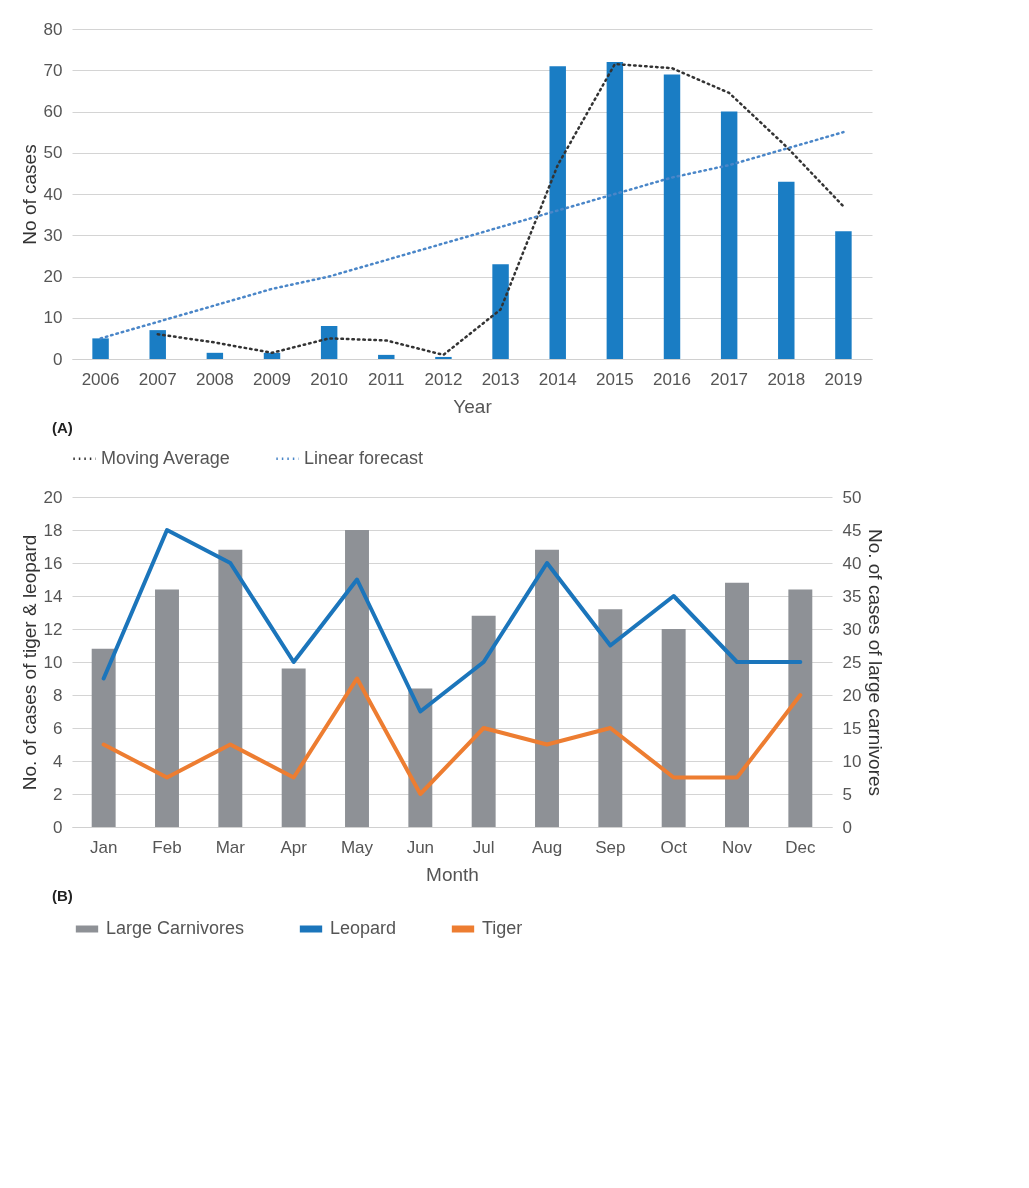 This screenshot has width=1029, height=1188. Describe the element at coordinates (58, 728) in the screenshot. I see `y-tick-label: 6` at that location.